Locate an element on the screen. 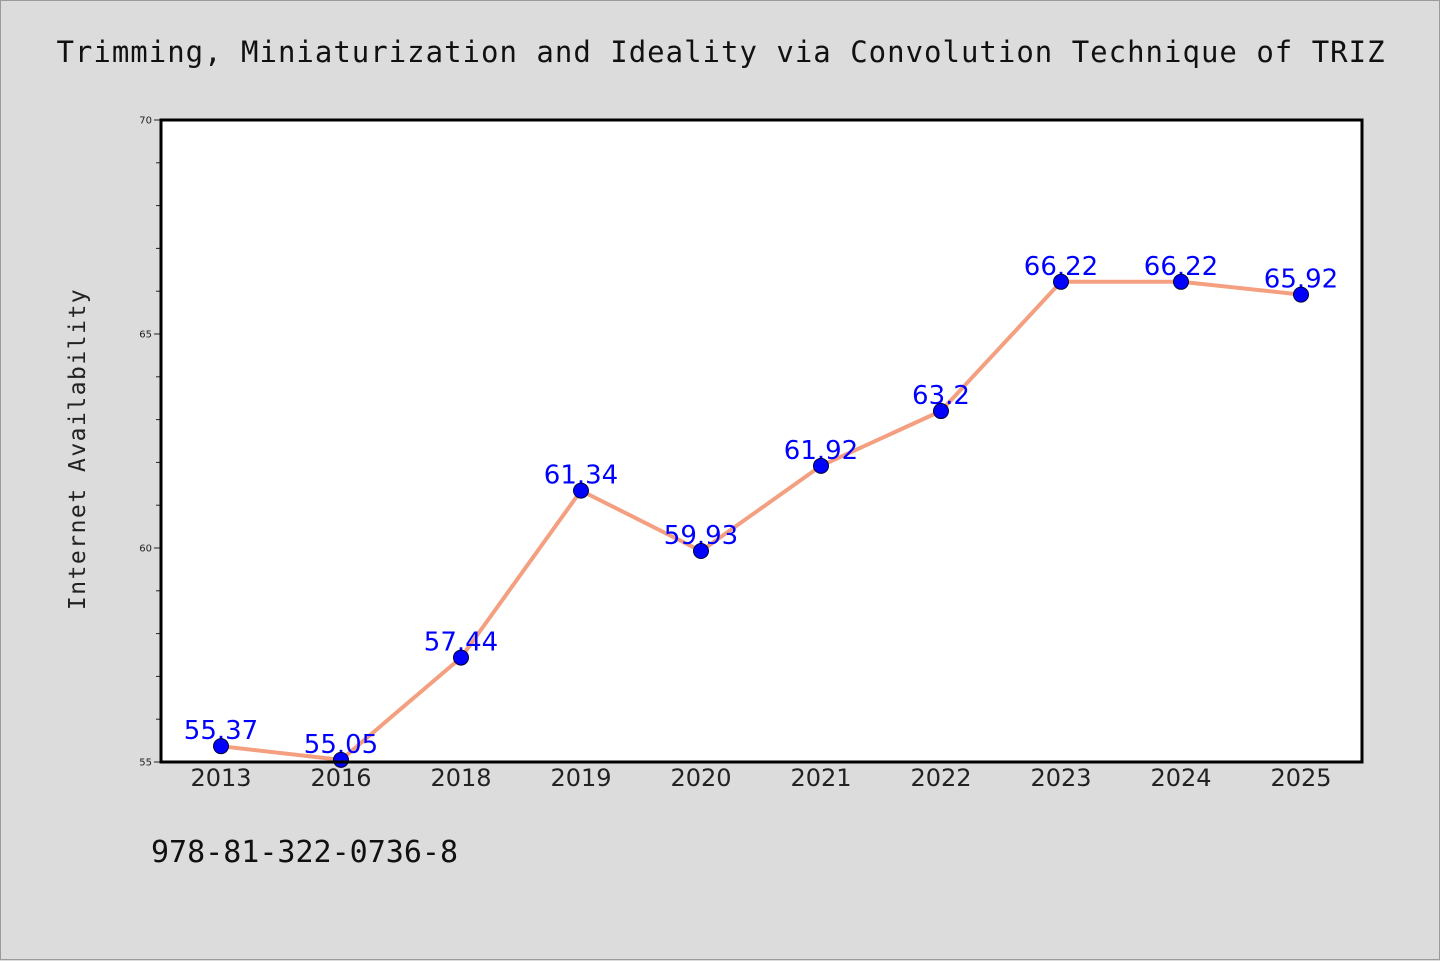 This screenshot has width=1440, height=961. x-tick-label: 2025 is located at coordinates (1300, 778).